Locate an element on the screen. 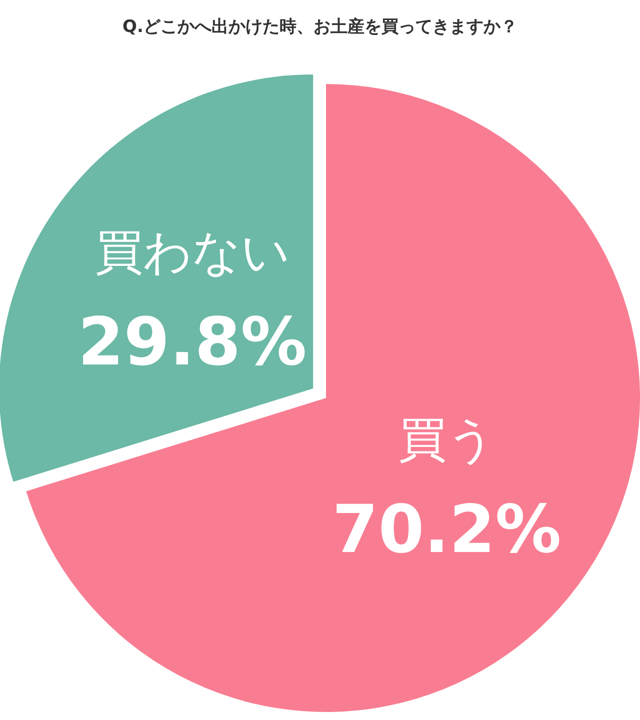 This screenshot has width=640, height=720. data-label: 29.8% is located at coordinates (192, 342).